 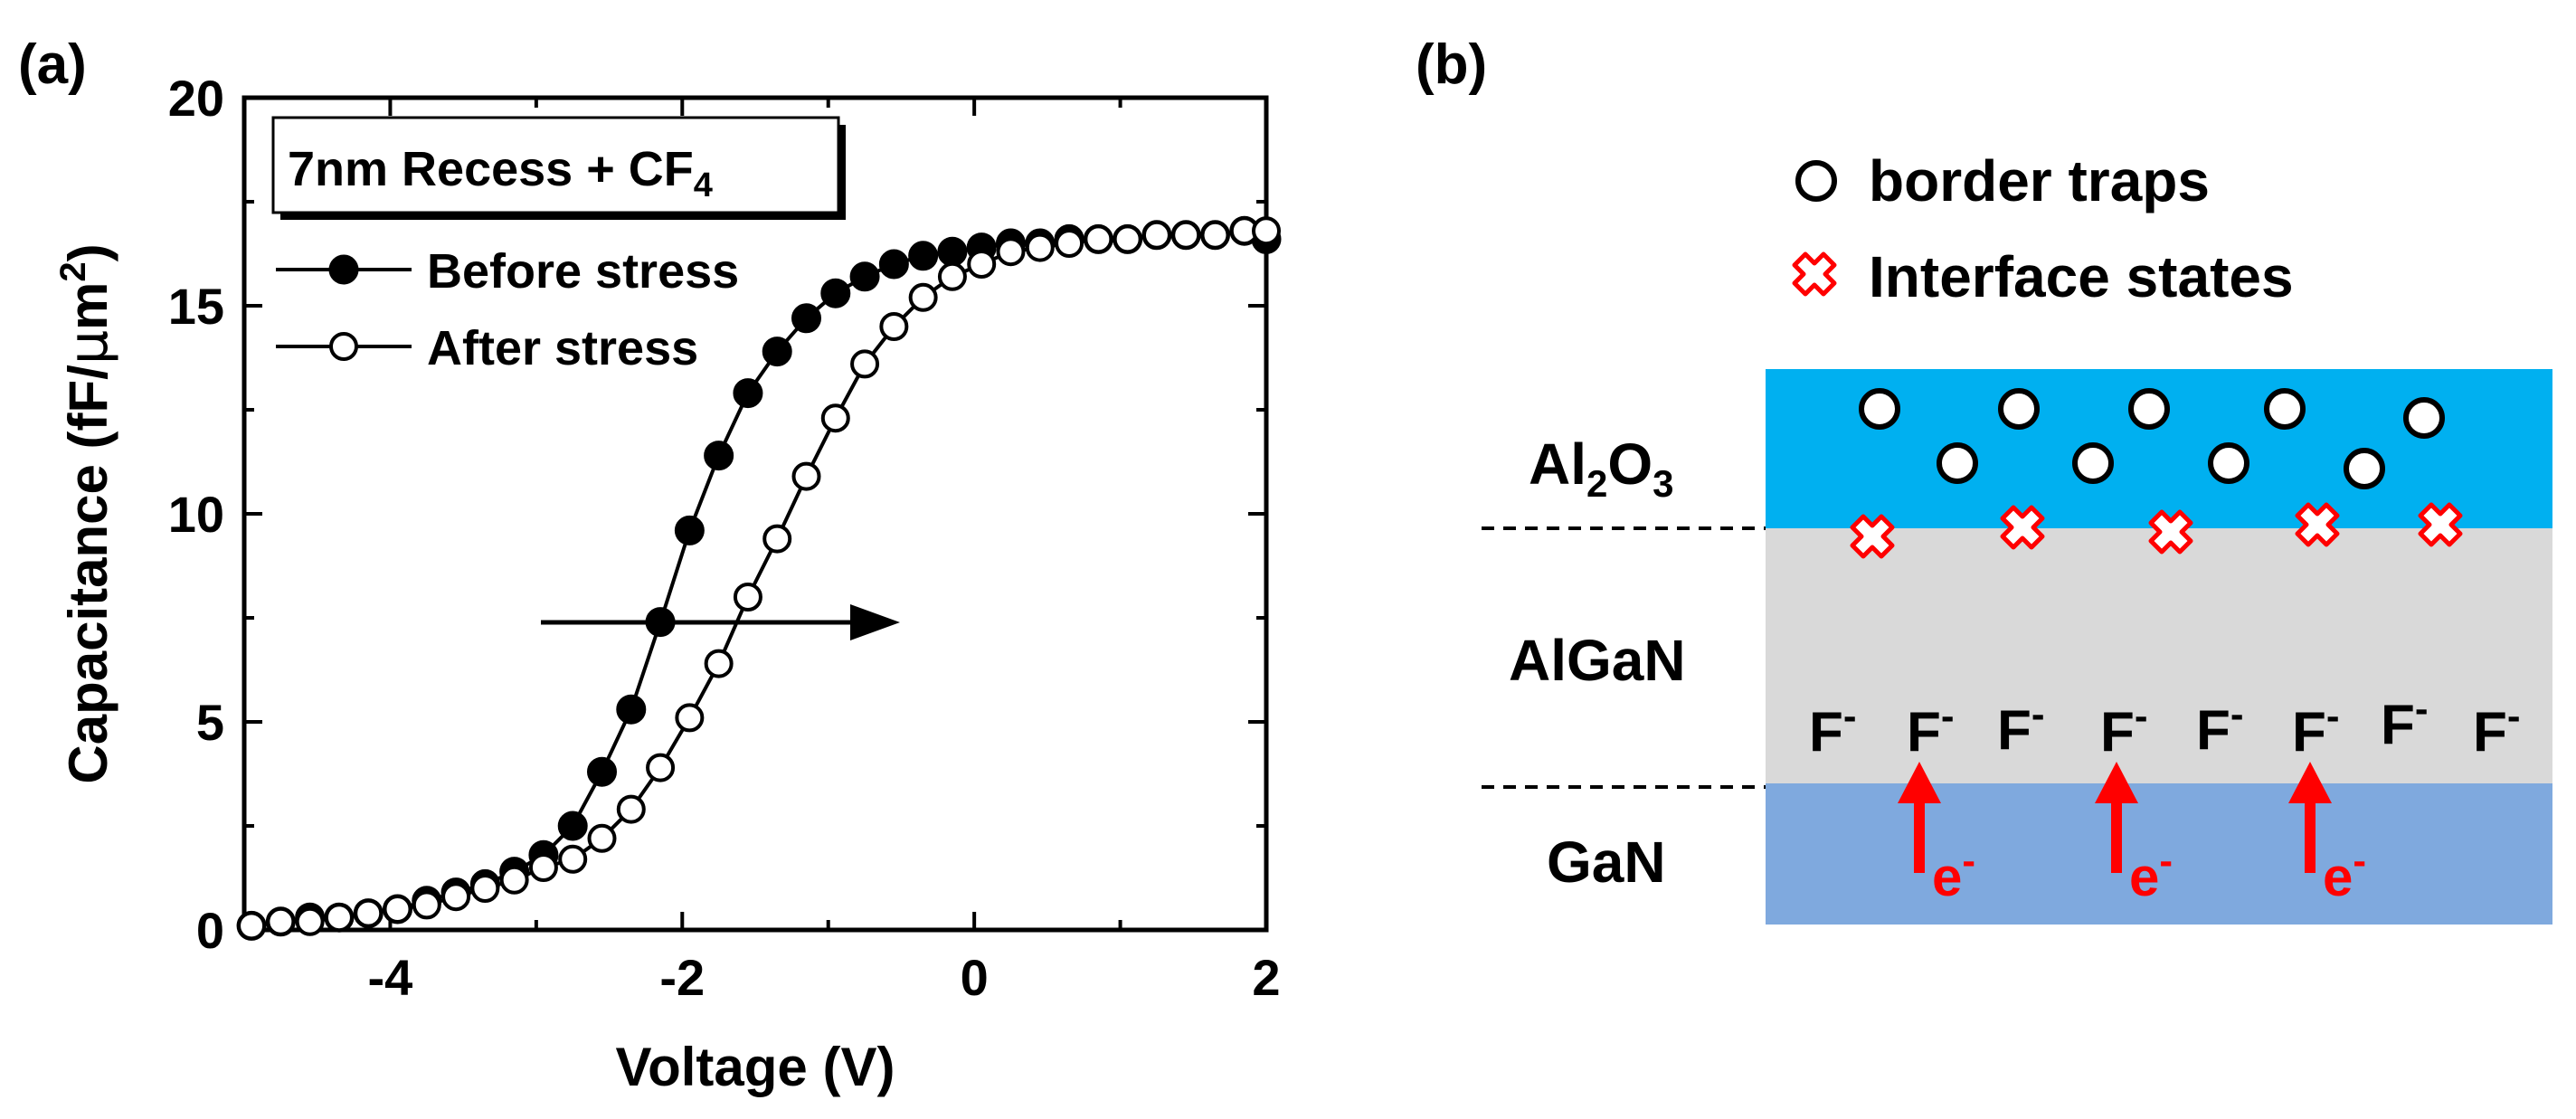 What do you see at coordinates (875, 622) in the screenshot?
I see `shift-arrow-head` at bounding box center [875, 622].